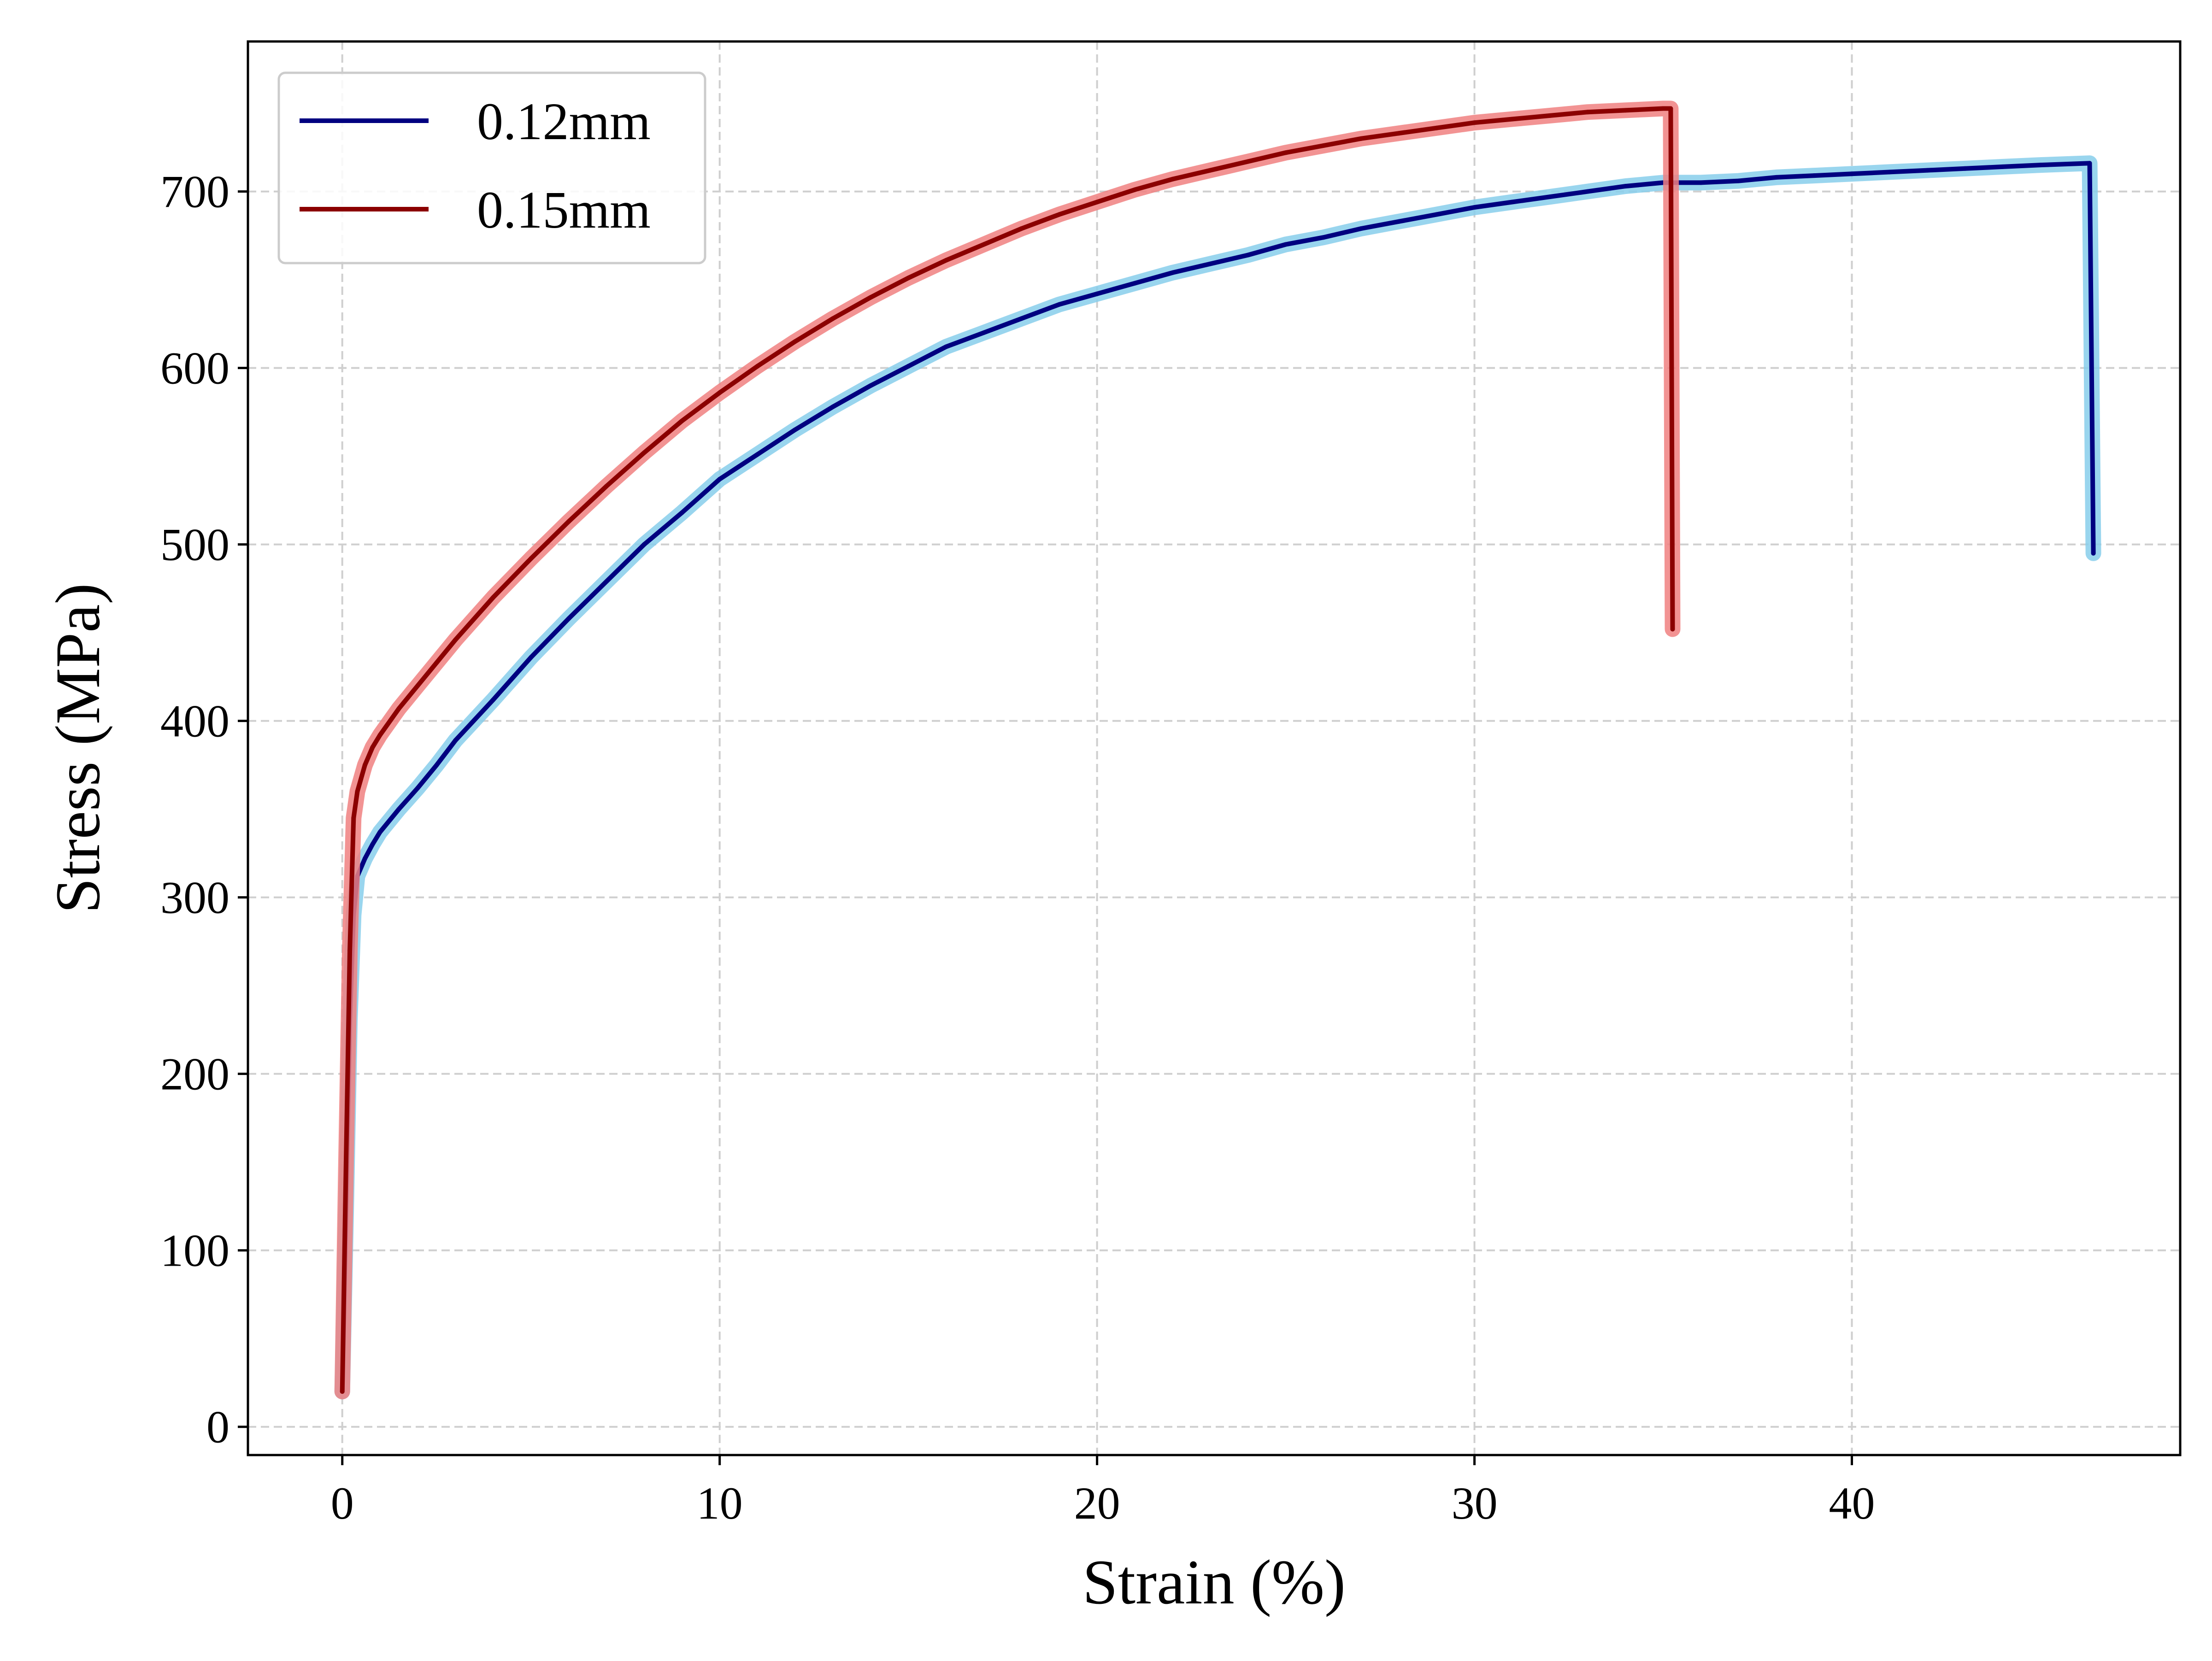 The image size is (2212, 1661). I want to click on y-tick-label-100: 100, so click(194, 1250).